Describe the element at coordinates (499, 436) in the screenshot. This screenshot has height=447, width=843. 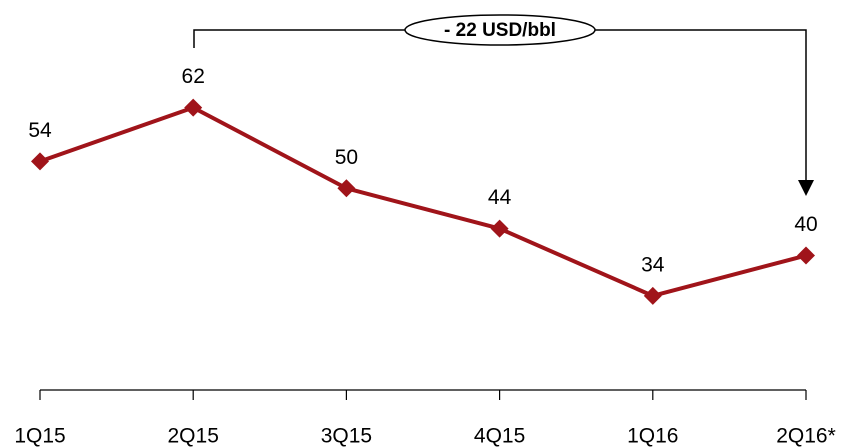
I see `x-tick-label: 4Q15` at that location.